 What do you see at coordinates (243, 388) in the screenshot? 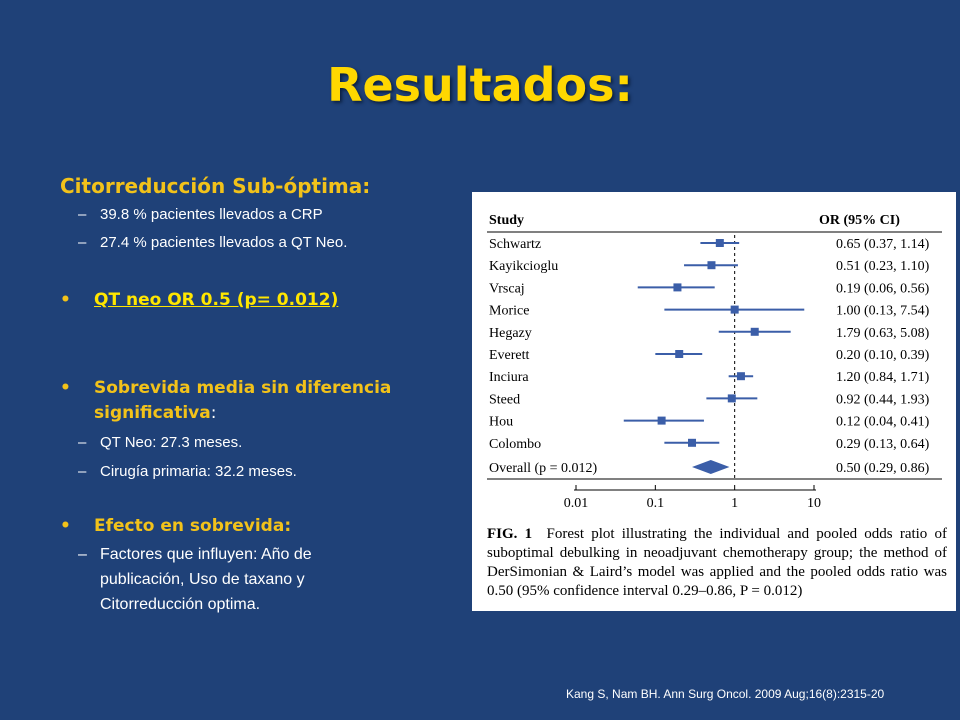
I see `bullet-text: Sobrevida media sin diferencia` at bounding box center [243, 388].